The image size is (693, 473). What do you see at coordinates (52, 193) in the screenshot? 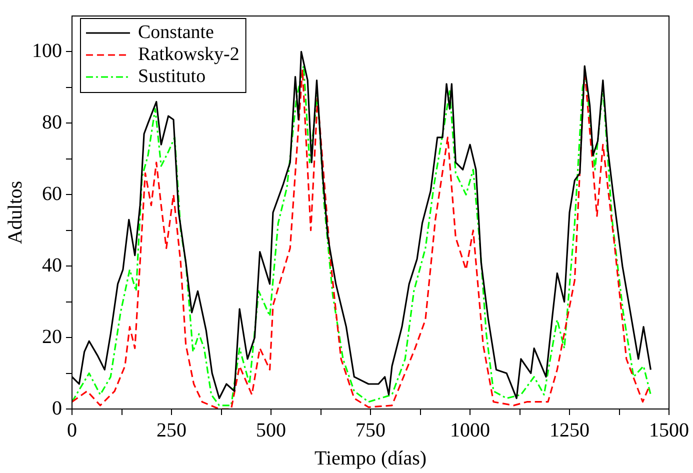
I see `y-tick-label: 60` at bounding box center [52, 193].